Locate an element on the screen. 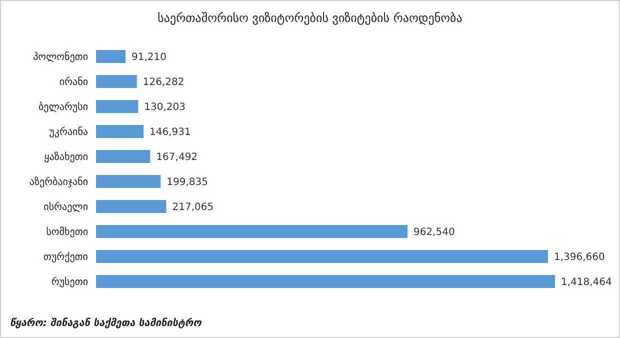  y-tick-label: სომხეთი is located at coordinates (67, 232).